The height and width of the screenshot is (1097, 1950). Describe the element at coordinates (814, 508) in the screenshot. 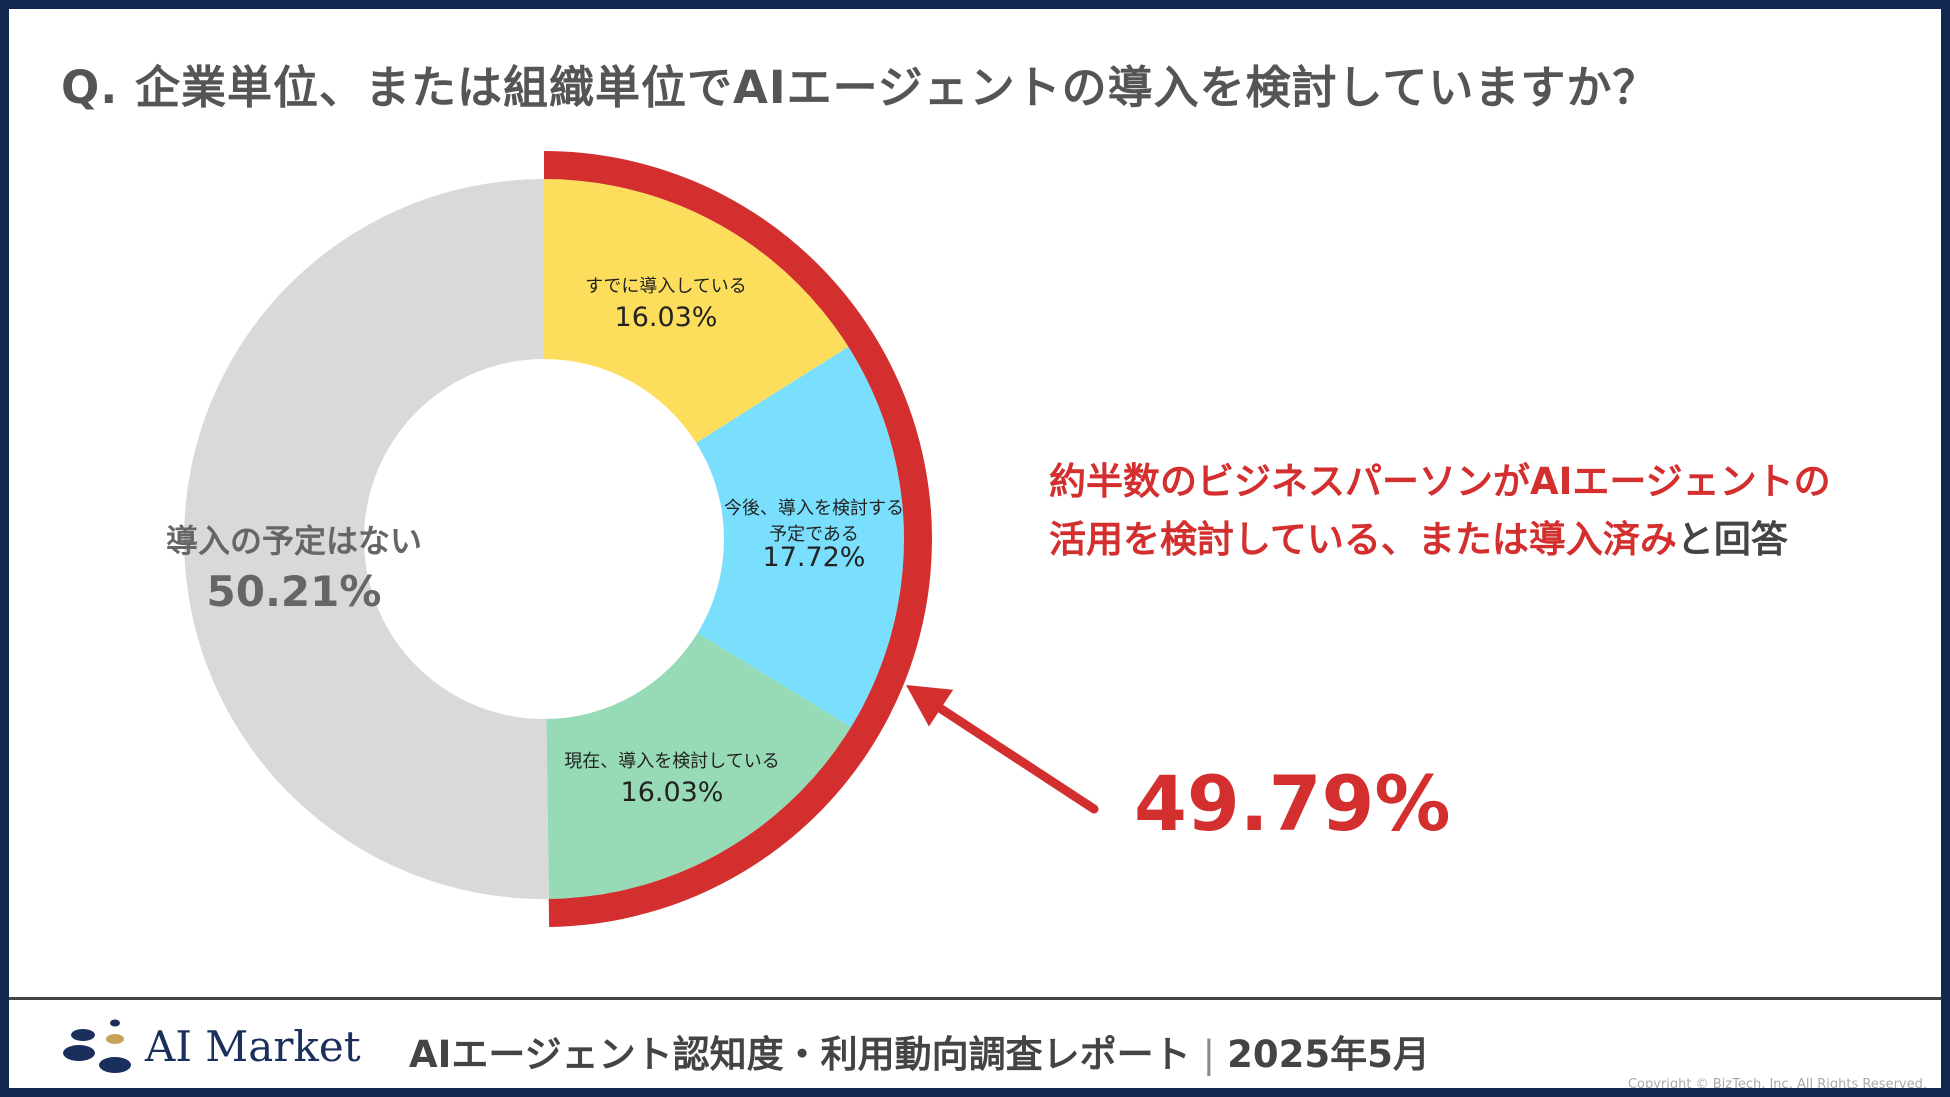

I see `slice-label: 今後、導入を検討する` at that location.